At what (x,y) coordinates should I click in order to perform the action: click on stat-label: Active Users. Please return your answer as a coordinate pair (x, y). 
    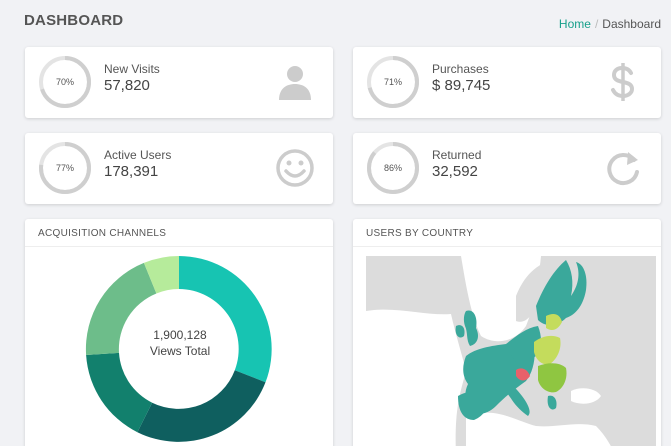
    Looking at the image, I should click on (138, 155).